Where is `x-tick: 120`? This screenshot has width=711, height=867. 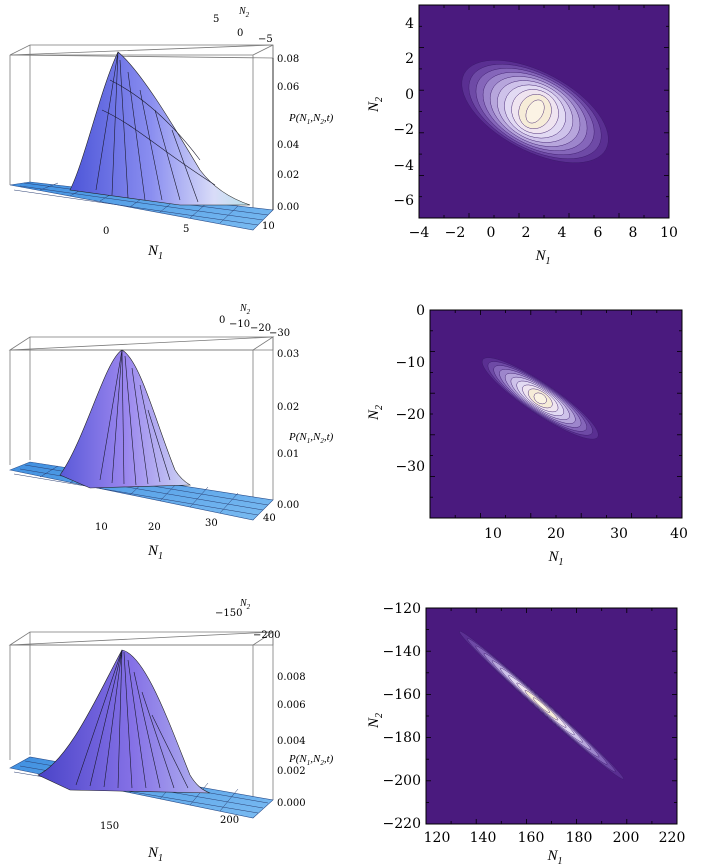
x-tick: 120 is located at coordinates (437, 838).